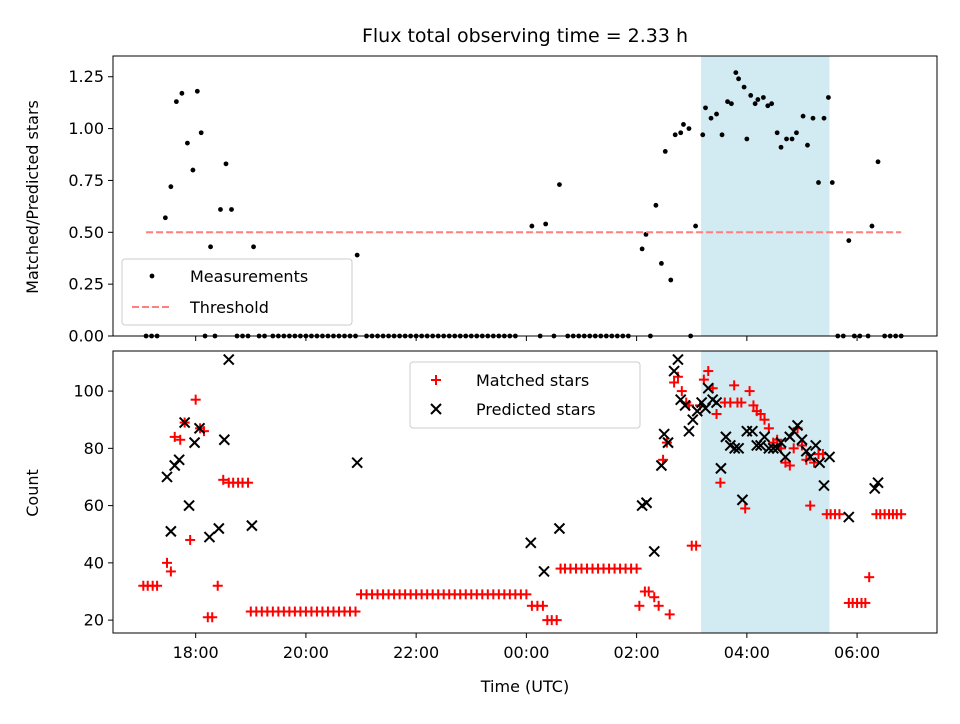 Image resolution: width=960 pixels, height=724 pixels. What do you see at coordinates (436, 409) in the screenshot?
I see `legend-predicted-marker-b` at bounding box center [436, 409].